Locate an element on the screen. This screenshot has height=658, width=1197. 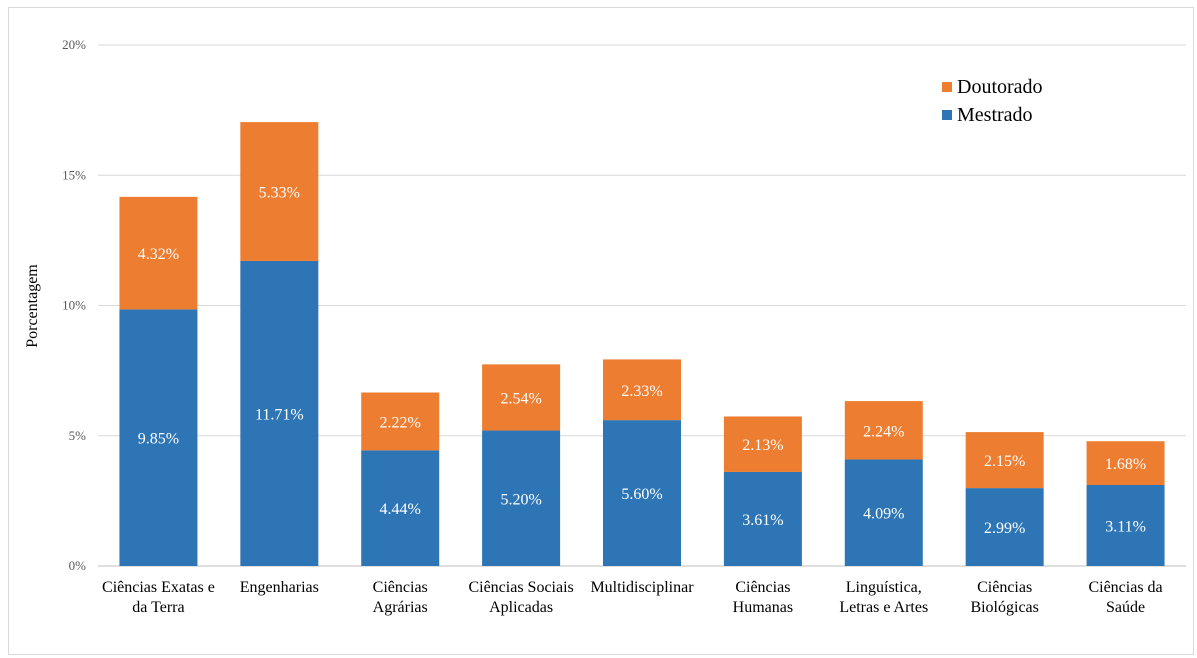
legend: Doutorado Mestrado is located at coordinates (992, 101).